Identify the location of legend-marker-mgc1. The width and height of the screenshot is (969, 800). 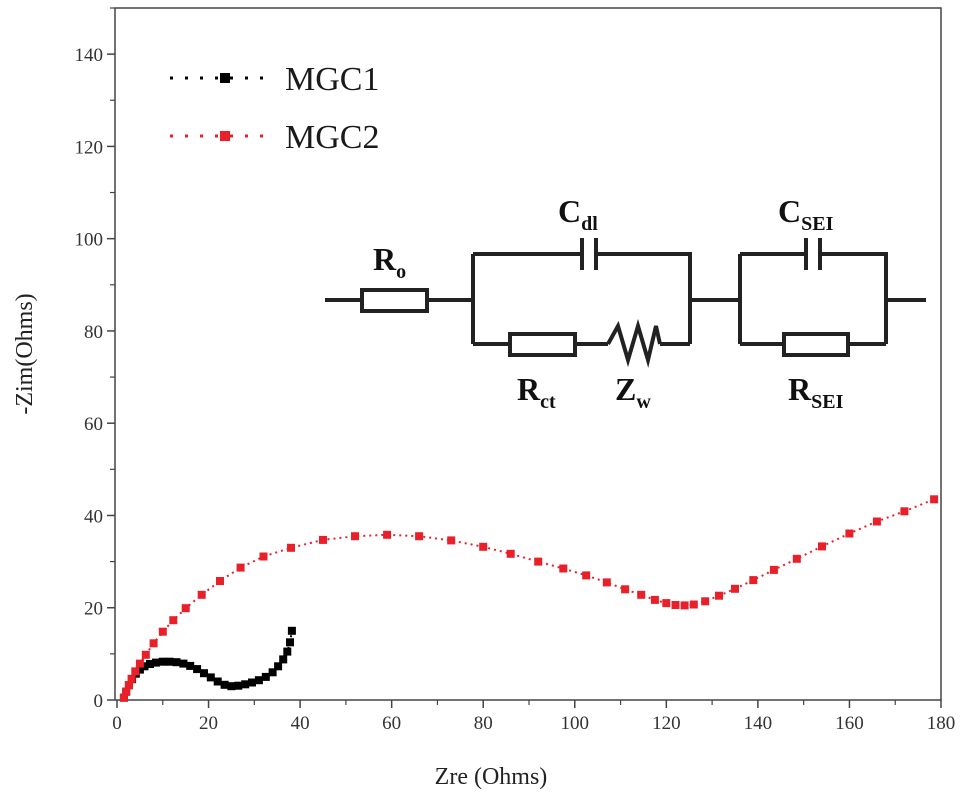
(225, 78).